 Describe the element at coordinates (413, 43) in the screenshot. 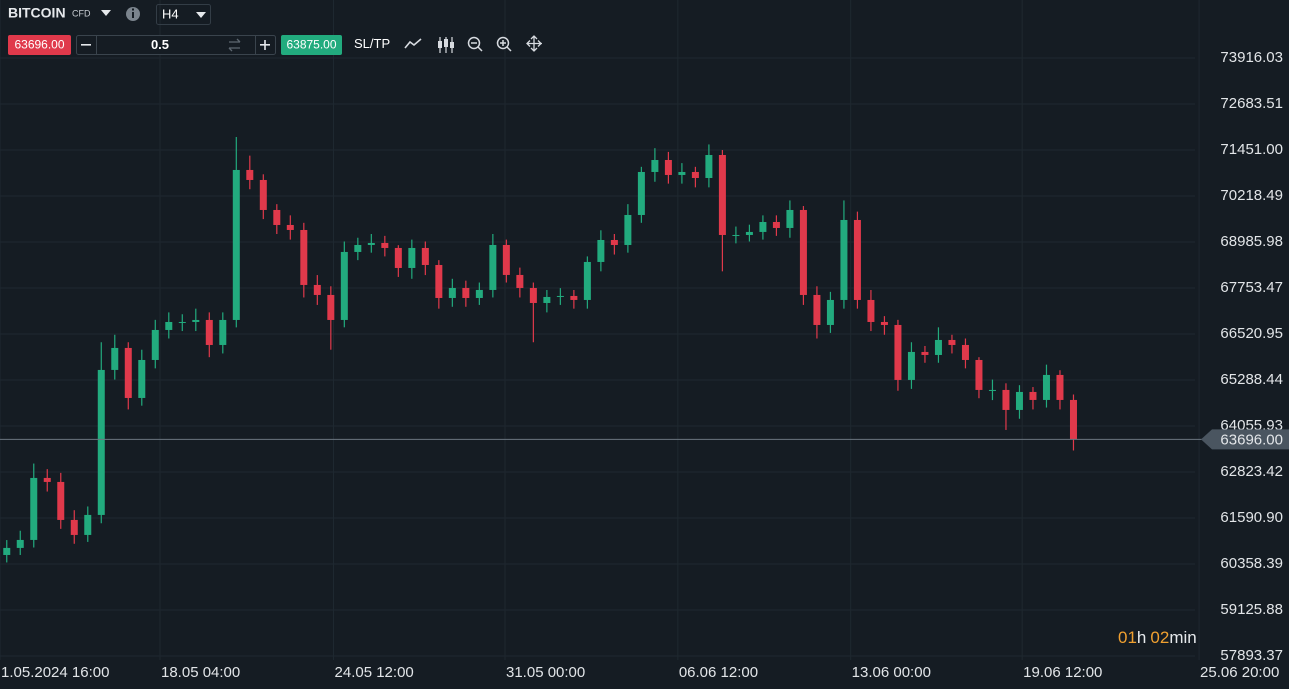

I see `line-chart-icon` at that location.